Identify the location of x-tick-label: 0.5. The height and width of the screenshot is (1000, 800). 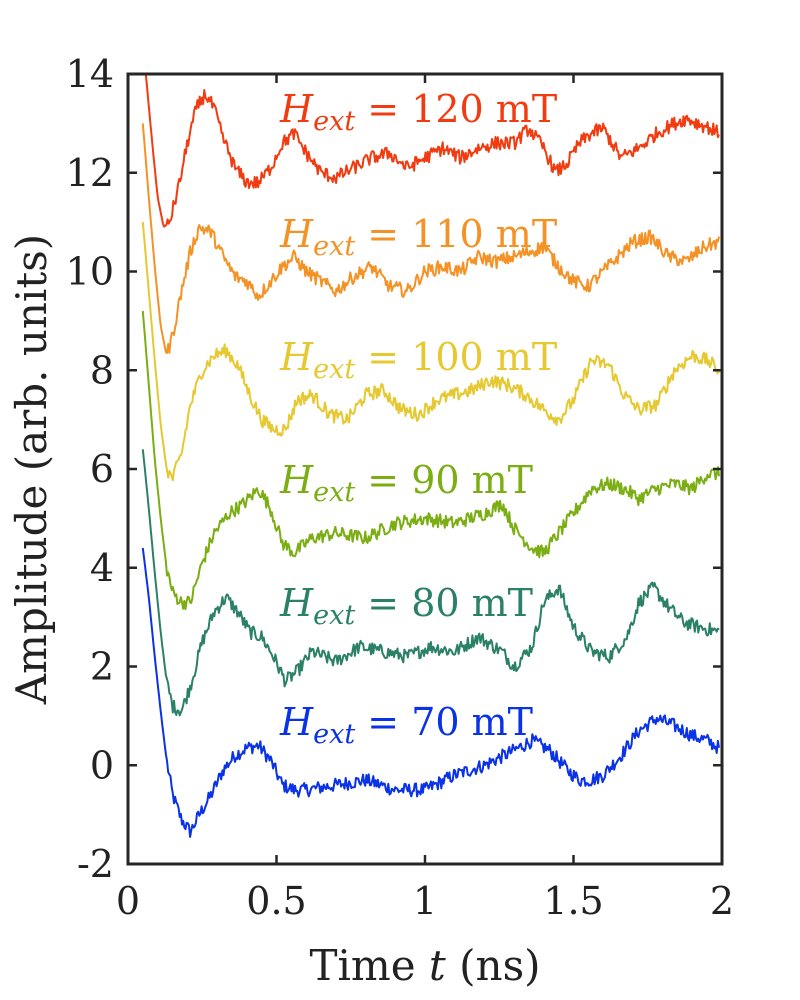
(276, 901).